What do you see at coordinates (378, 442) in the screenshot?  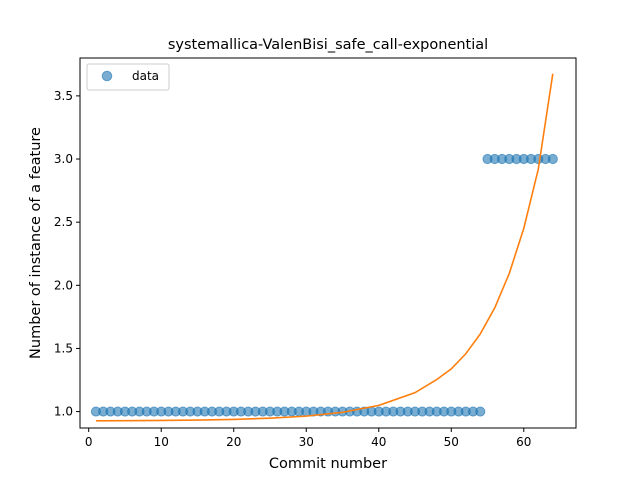 I see `x-tick-label: 40` at bounding box center [378, 442].